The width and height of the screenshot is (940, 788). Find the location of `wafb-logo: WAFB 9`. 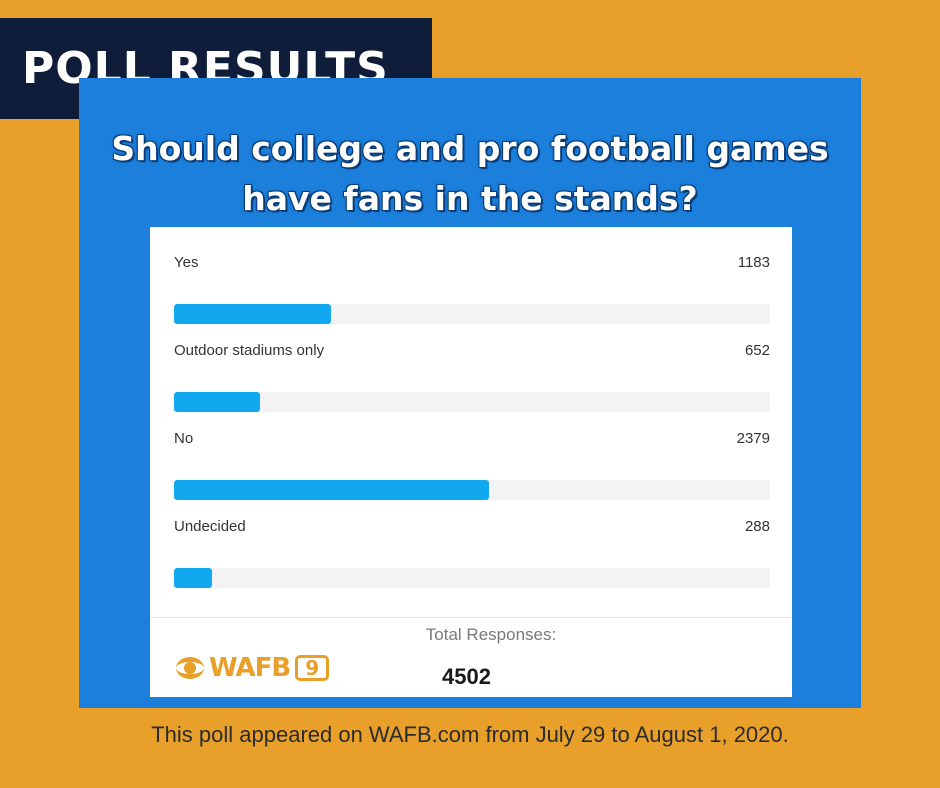

wafb-logo: WAFB 9 is located at coordinates (252, 668).